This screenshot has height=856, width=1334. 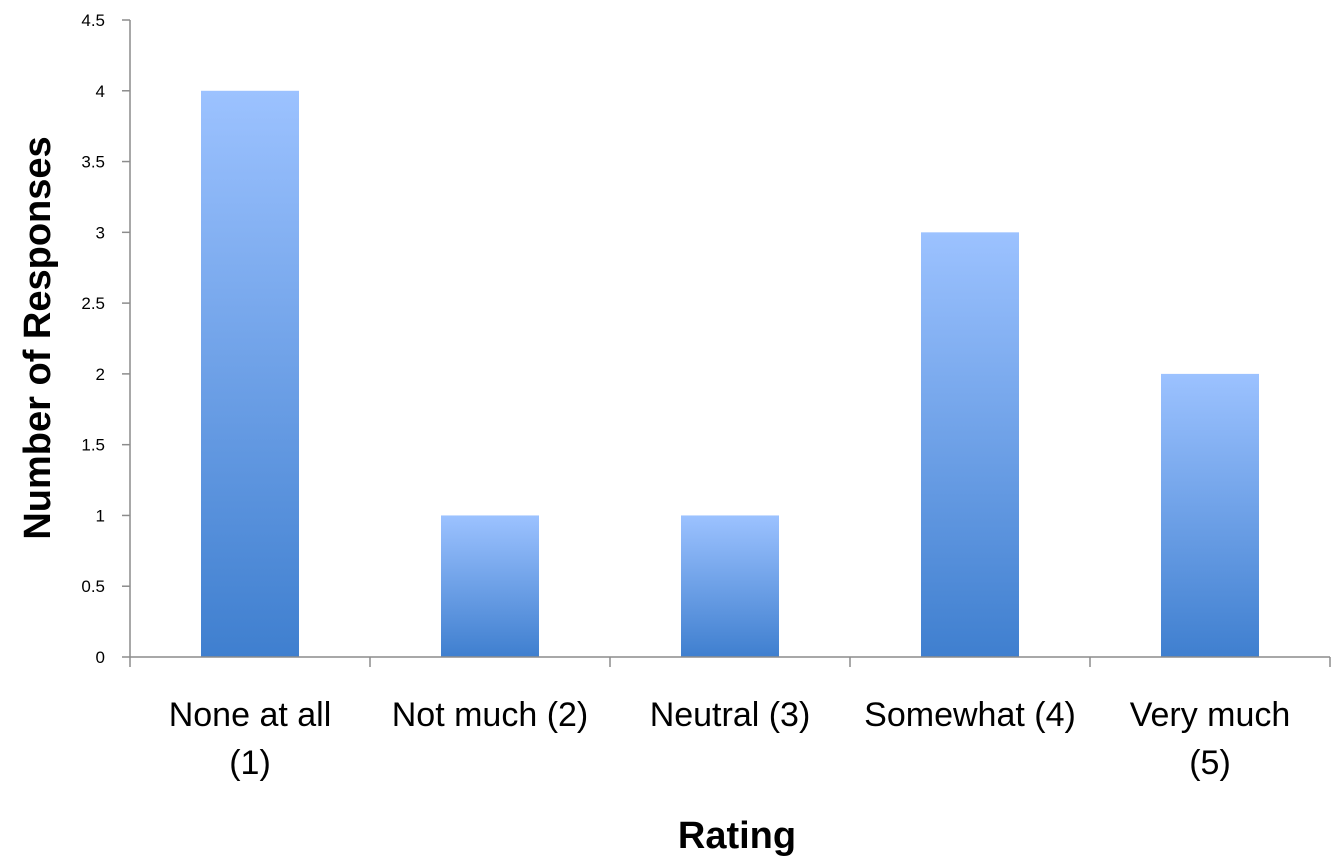 I want to click on y-tick-label: 1.5, so click(x=93, y=445).